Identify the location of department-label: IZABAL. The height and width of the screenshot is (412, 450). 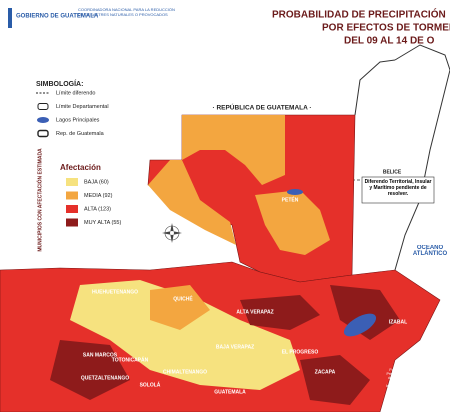
(398, 322).